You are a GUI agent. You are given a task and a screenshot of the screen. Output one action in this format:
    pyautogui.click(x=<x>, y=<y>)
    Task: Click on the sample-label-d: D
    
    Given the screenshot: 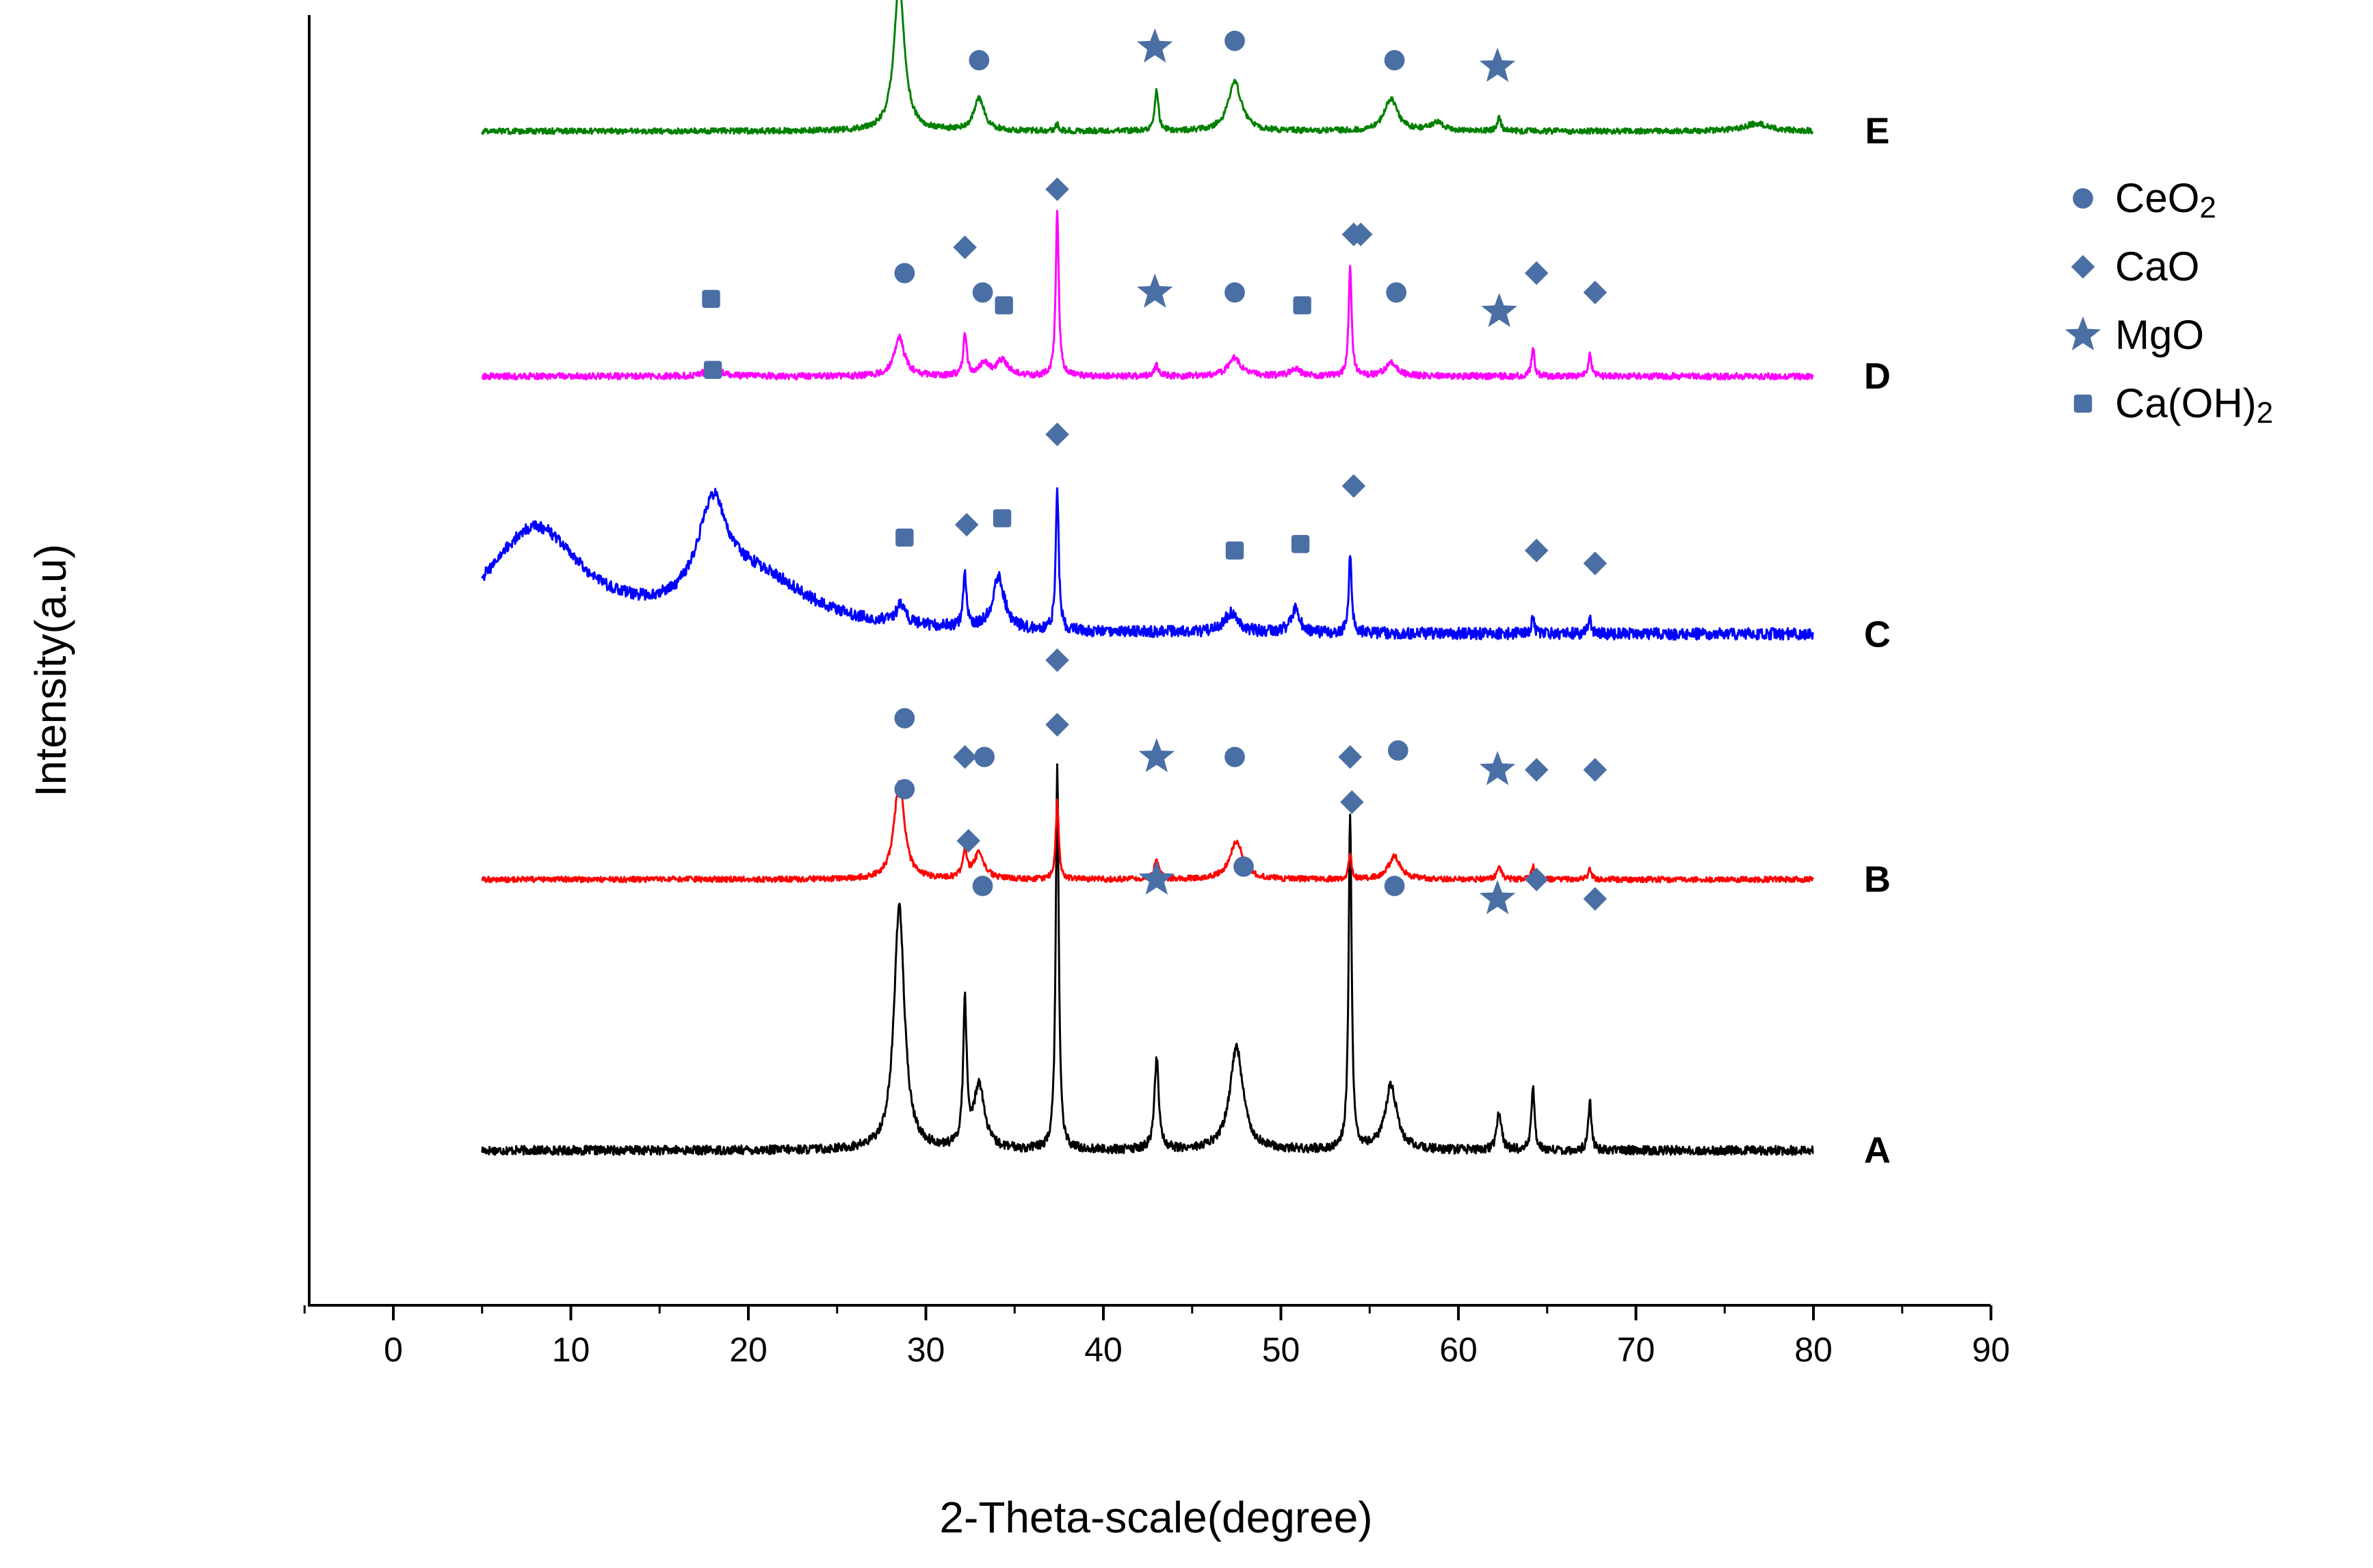 What is the action you would take?
    pyautogui.click(x=1878, y=376)
    